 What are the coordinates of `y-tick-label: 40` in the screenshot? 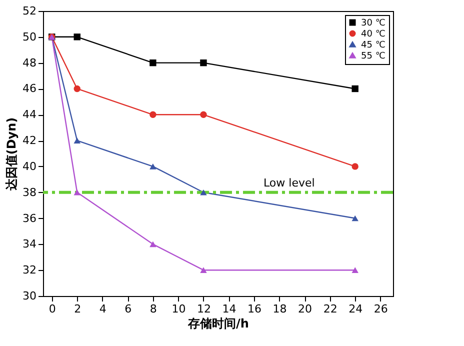 It's located at (29, 166).